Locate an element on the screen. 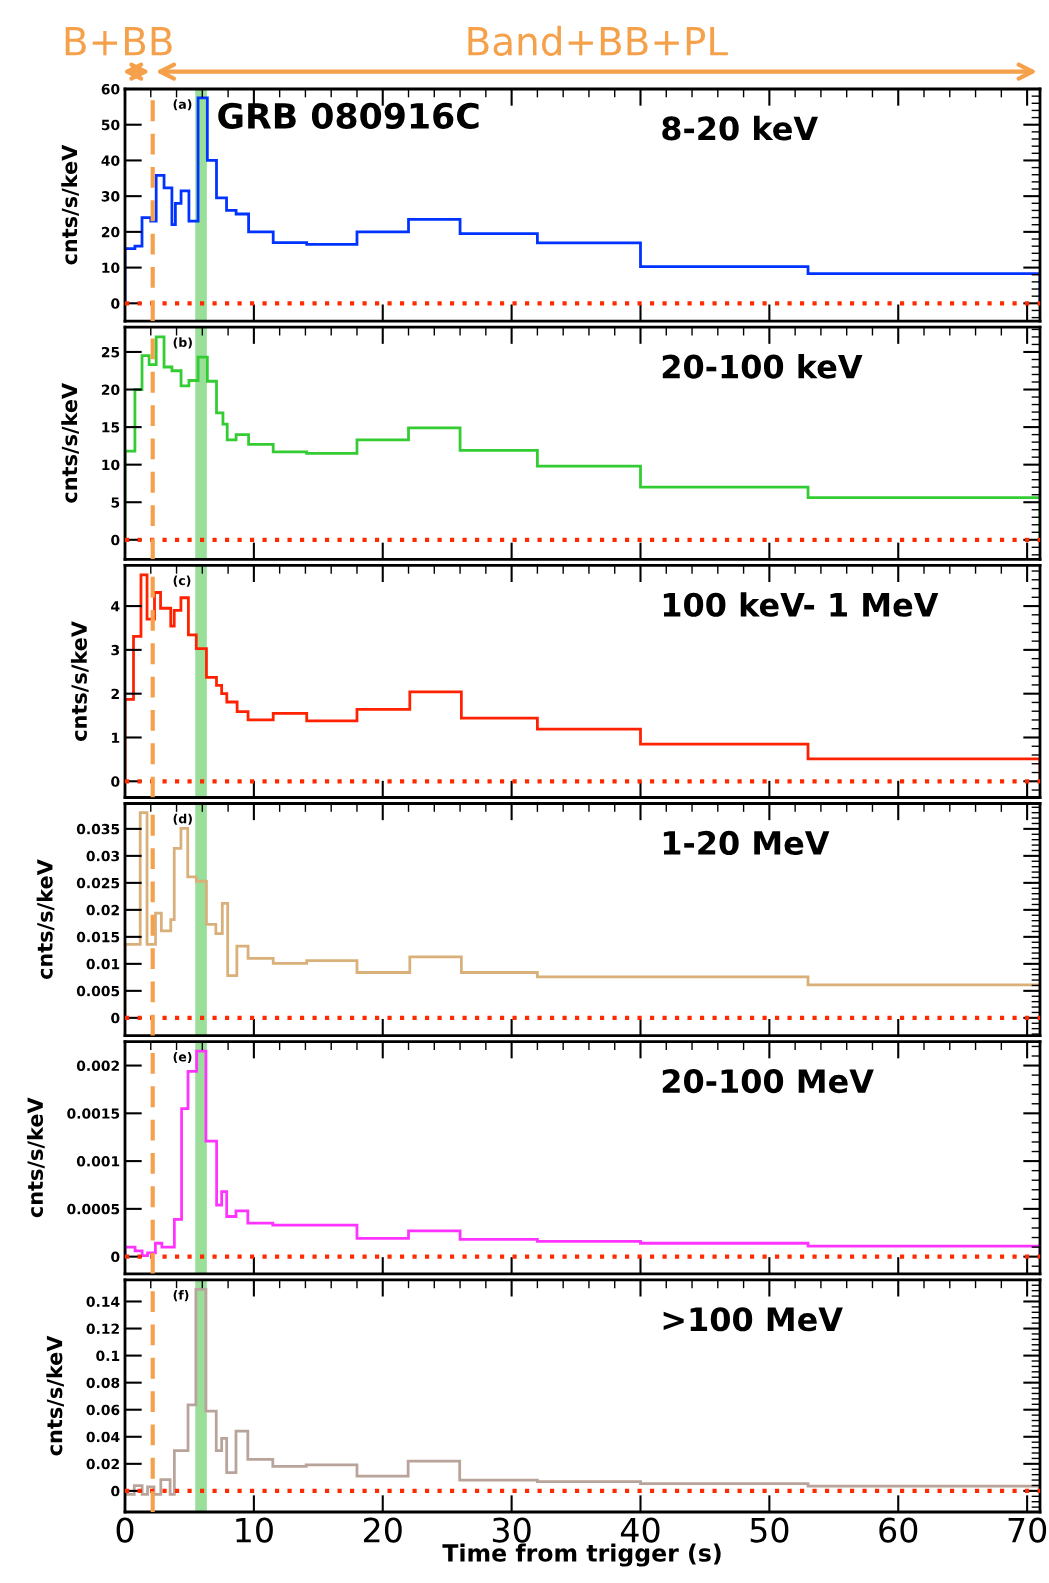 Image resolution: width=1049 pixels, height=1583 pixels. text: 8-20 keV is located at coordinates (740, 128).